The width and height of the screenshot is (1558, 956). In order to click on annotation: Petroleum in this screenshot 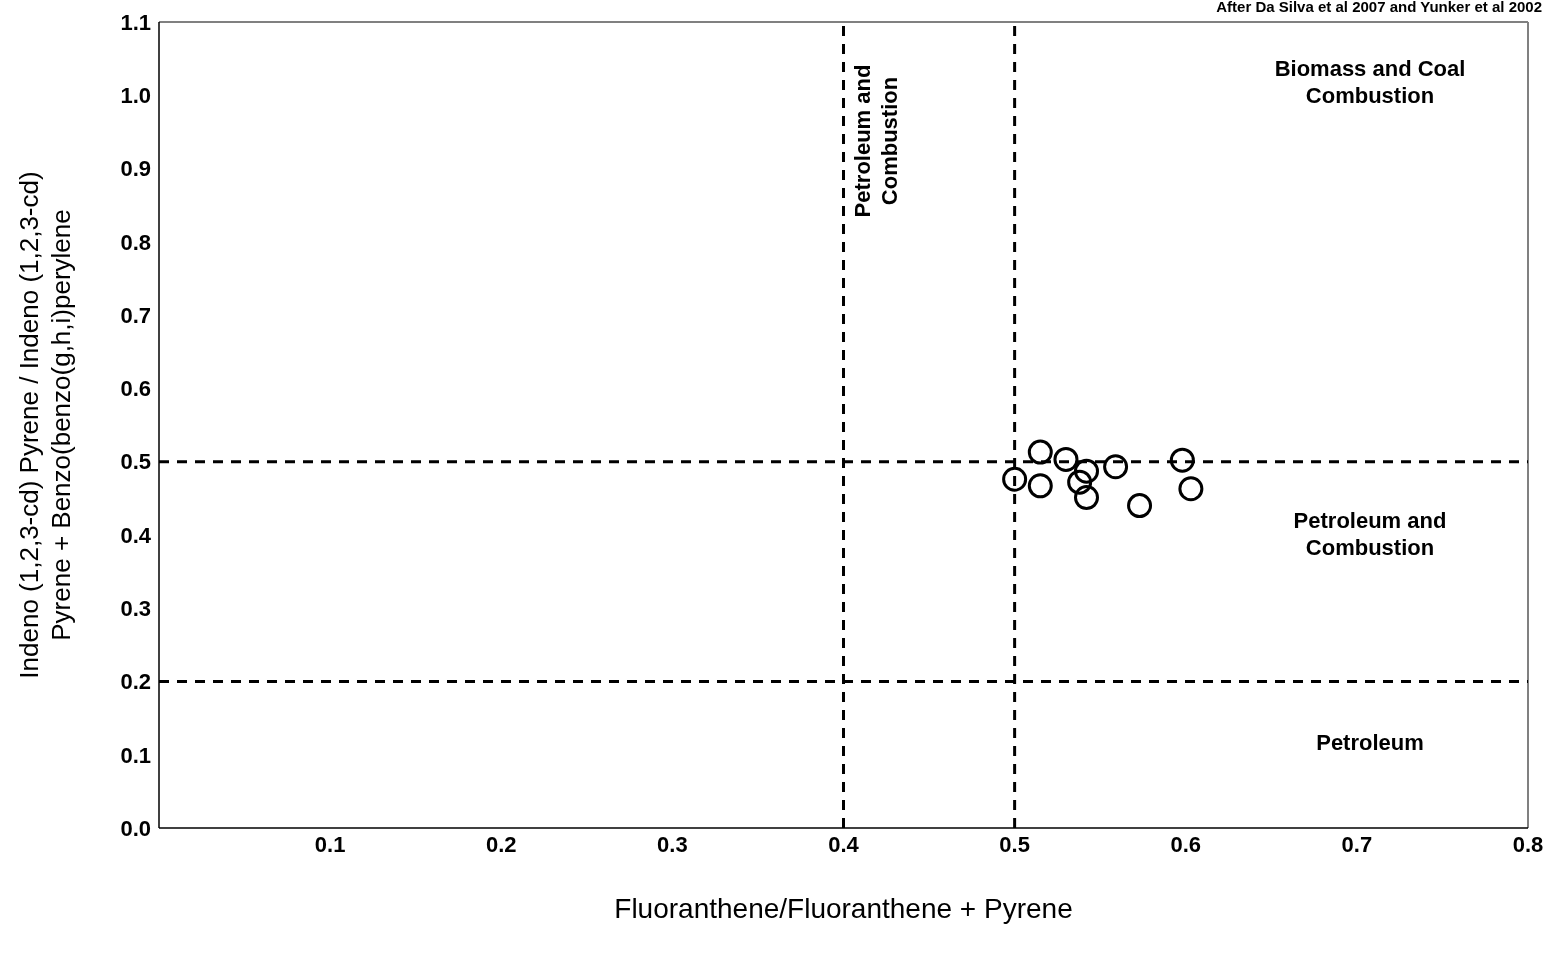, I will do `click(1370, 742)`.